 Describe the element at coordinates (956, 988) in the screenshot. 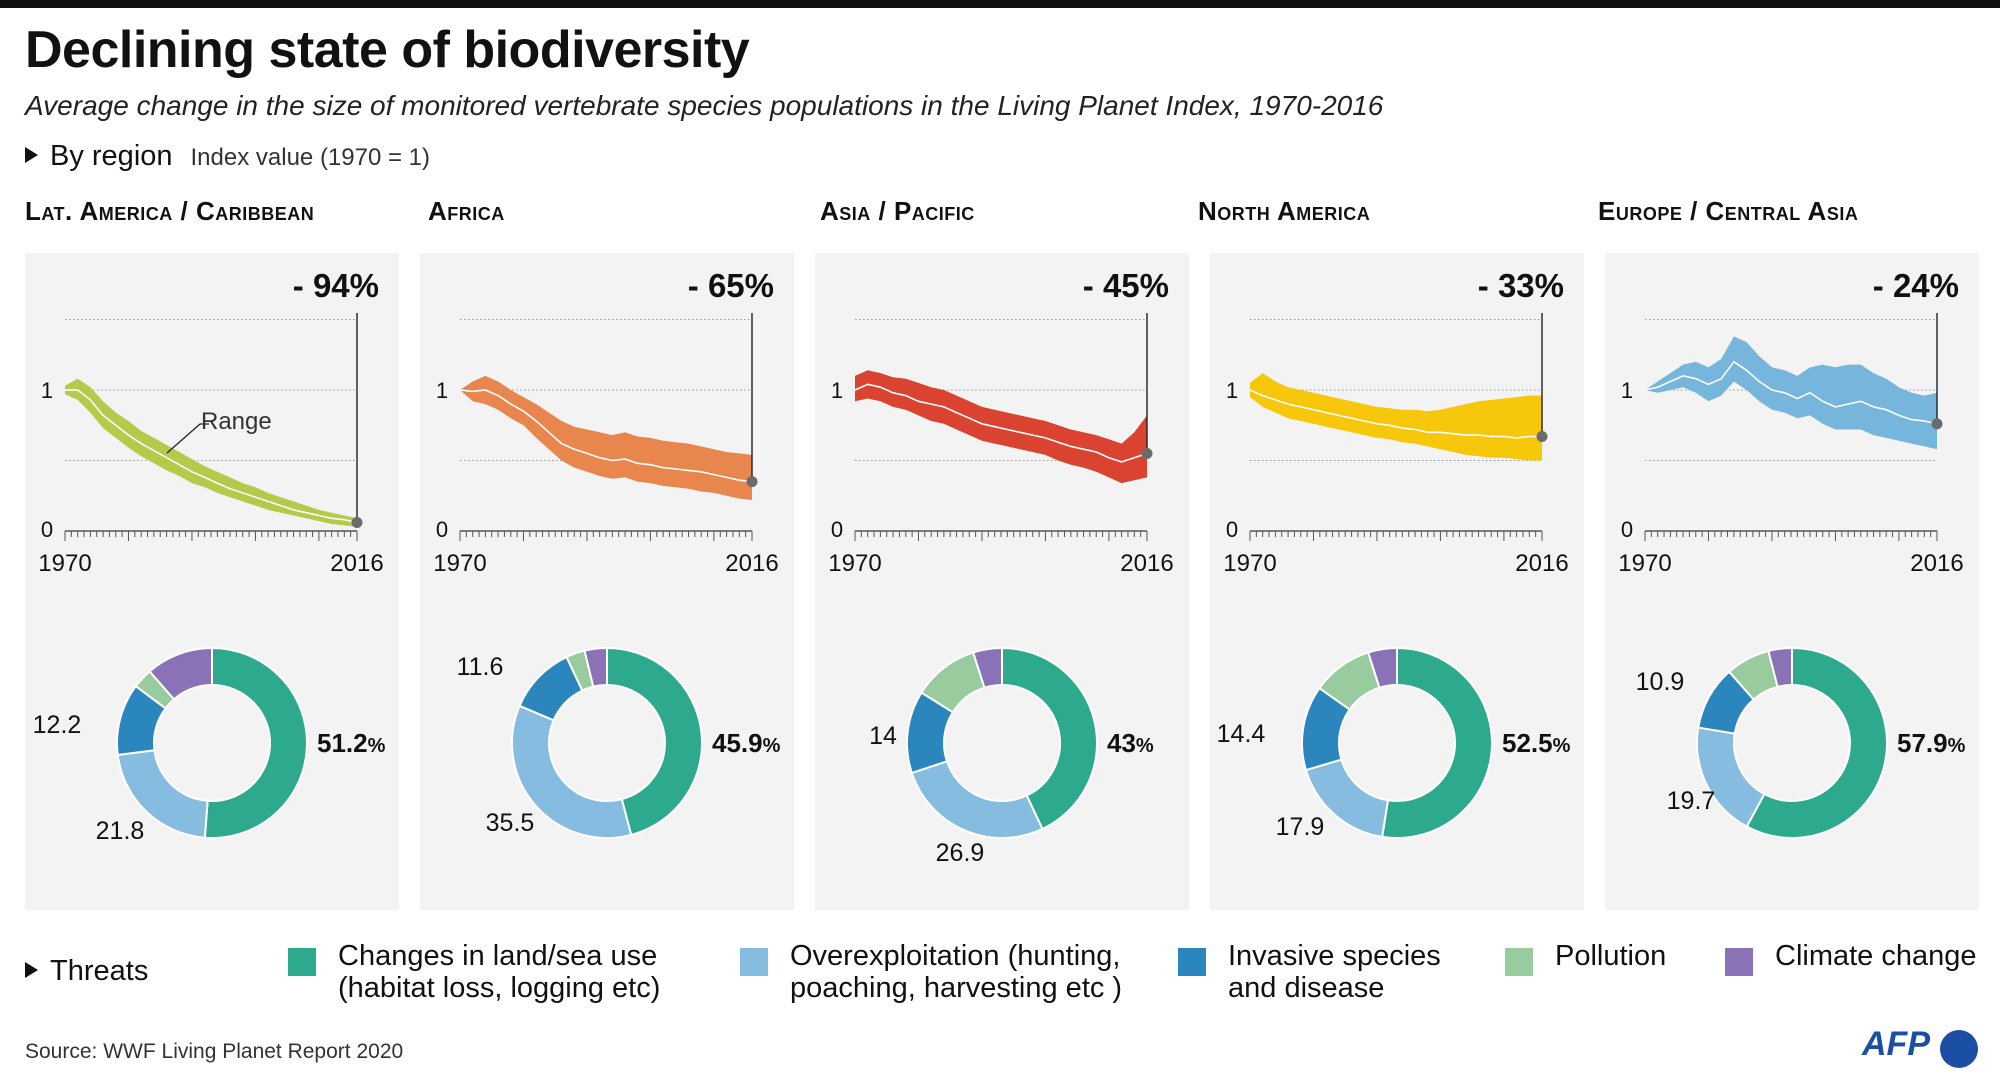

I see `legend-line: poaching, harvesting etc )` at that location.